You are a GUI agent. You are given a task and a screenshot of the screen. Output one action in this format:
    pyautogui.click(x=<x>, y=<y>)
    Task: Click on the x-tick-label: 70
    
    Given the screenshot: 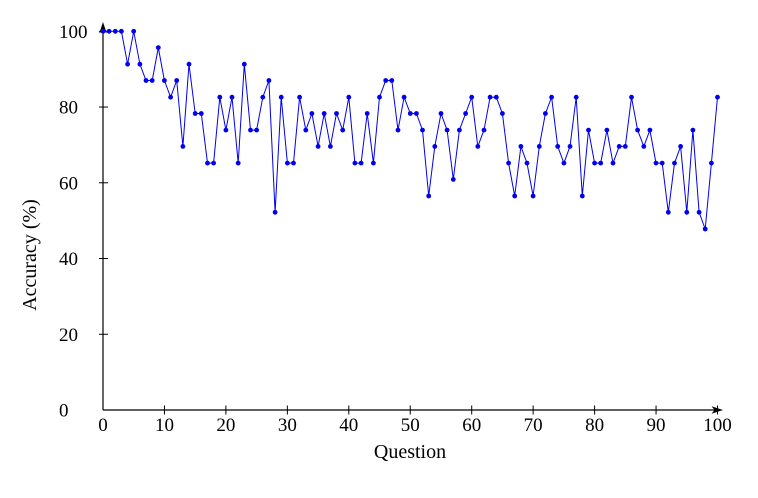 What is the action you would take?
    pyautogui.click(x=533, y=425)
    